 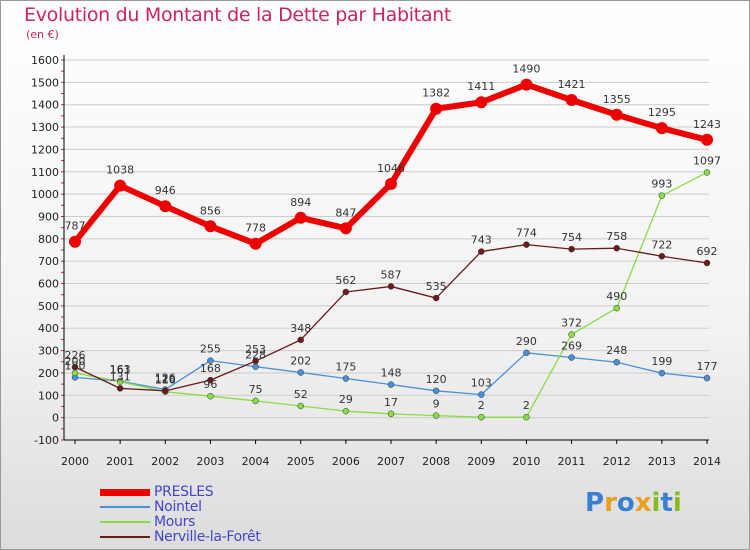 What do you see at coordinates (526, 69) in the screenshot?
I see `data-label: 1490` at bounding box center [526, 69].